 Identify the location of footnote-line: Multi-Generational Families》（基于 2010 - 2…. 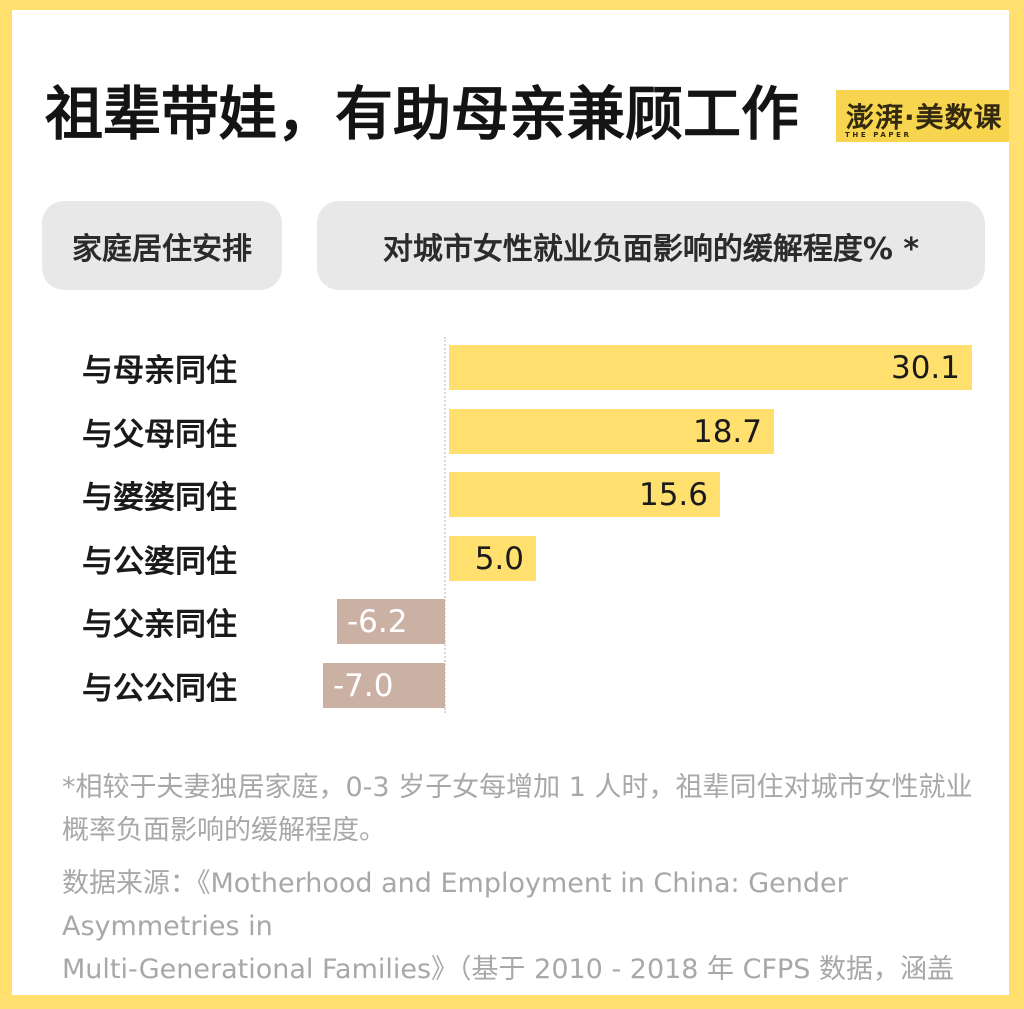
(508, 969).